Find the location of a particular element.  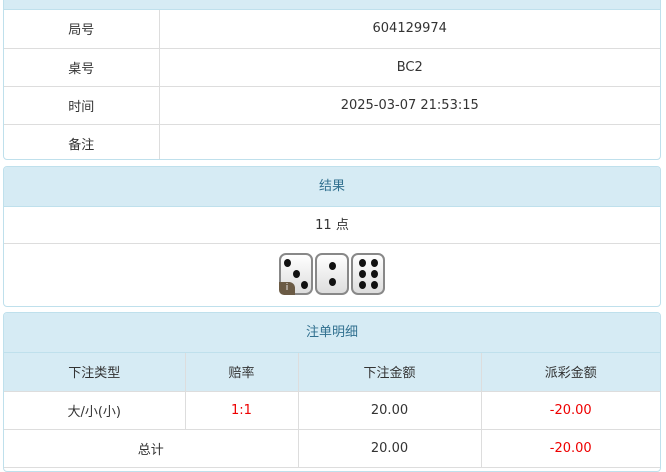

result-points: 11 点 is located at coordinates (332, 225).